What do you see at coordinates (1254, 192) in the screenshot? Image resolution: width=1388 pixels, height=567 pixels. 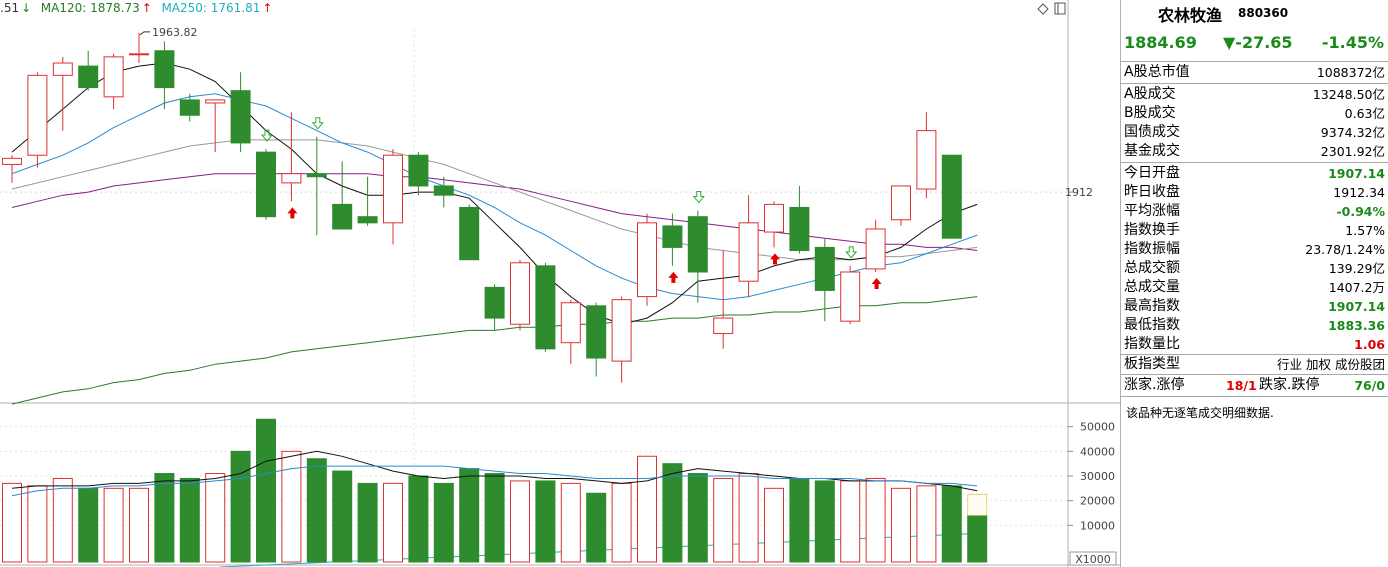 I see `stat-row: 昨日收盘 1912.34` at bounding box center [1254, 192].